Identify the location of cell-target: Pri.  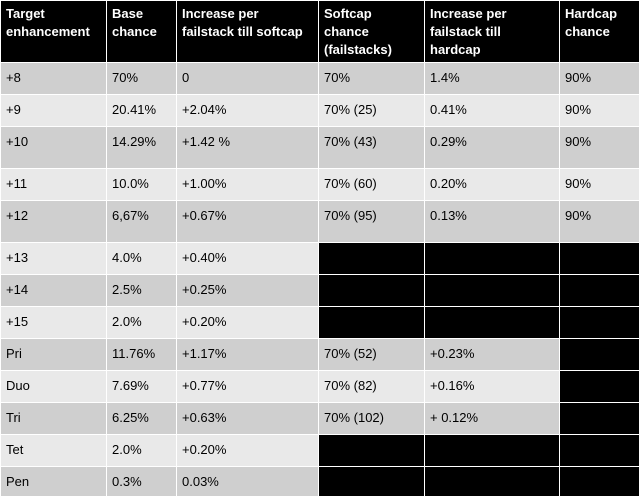
(53, 354).